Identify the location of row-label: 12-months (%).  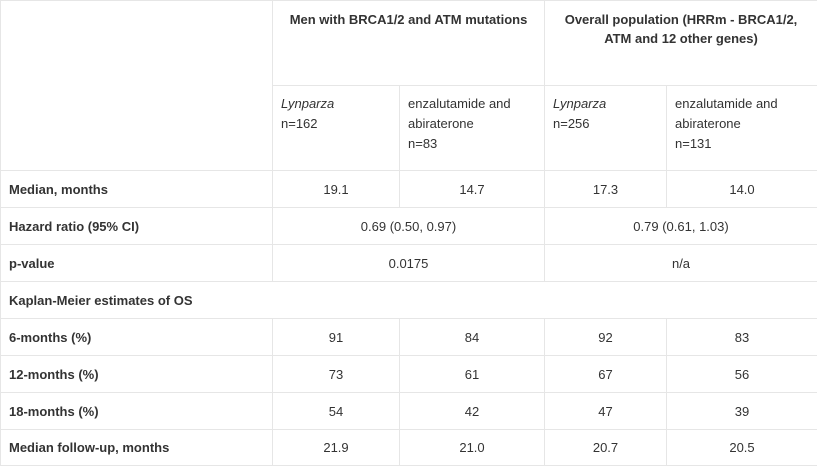
(137, 374).